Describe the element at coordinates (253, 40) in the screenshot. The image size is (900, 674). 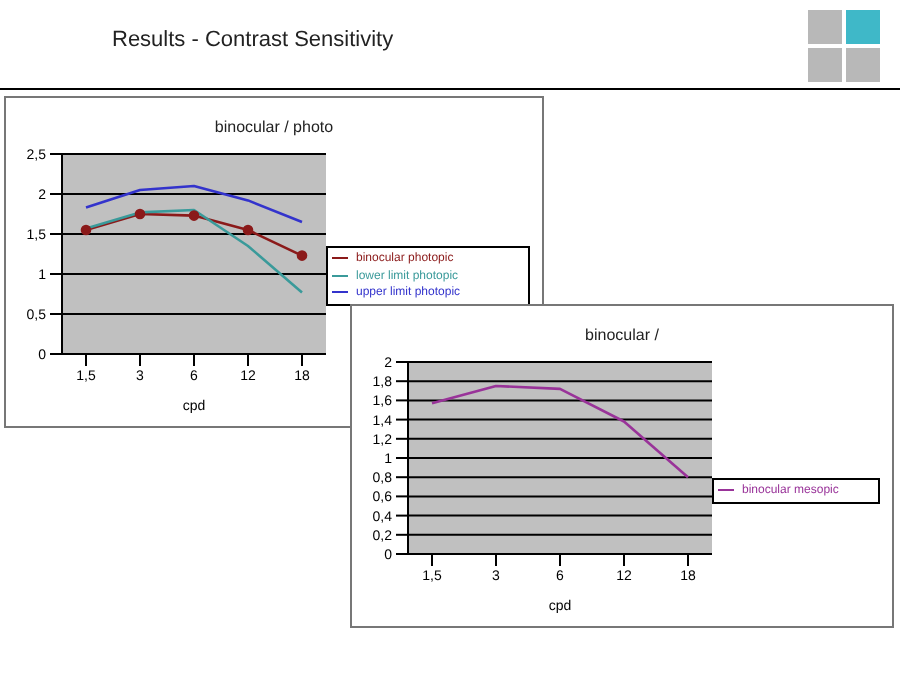
I see `text: Results - Contrast Sensitivity` at that location.